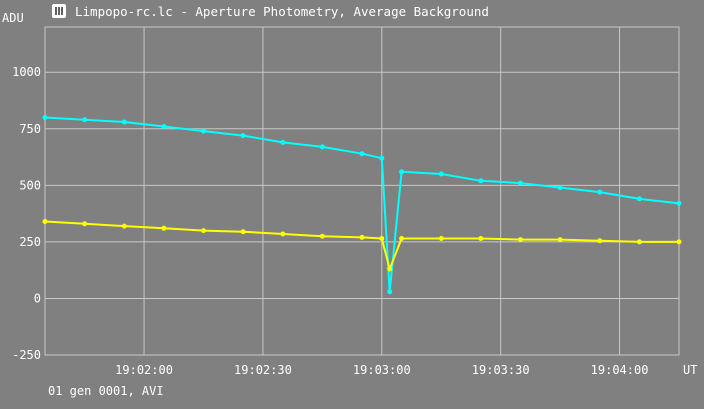 This screenshot has width=704, height=409. What do you see at coordinates (30, 129) in the screenshot?
I see `y-tick-label: 750` at bounding box center [30, 129].